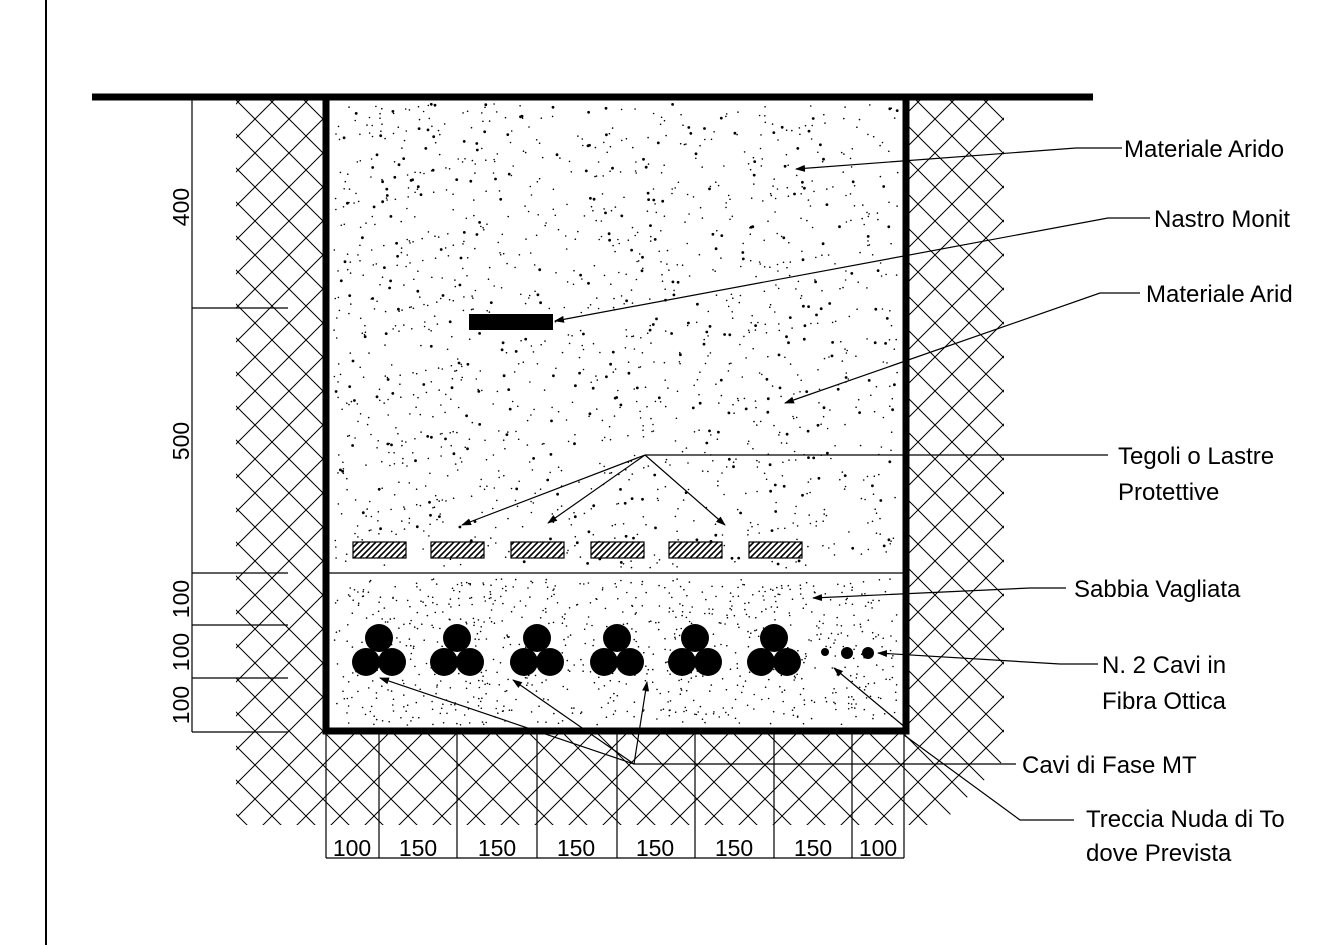 Image resolution: width=1322 pixels, height=945 pixels. What do you see at coordinates (878, 848) in the screenshot?
I see `hdim-8: 100` at bounding box center [878, 848].